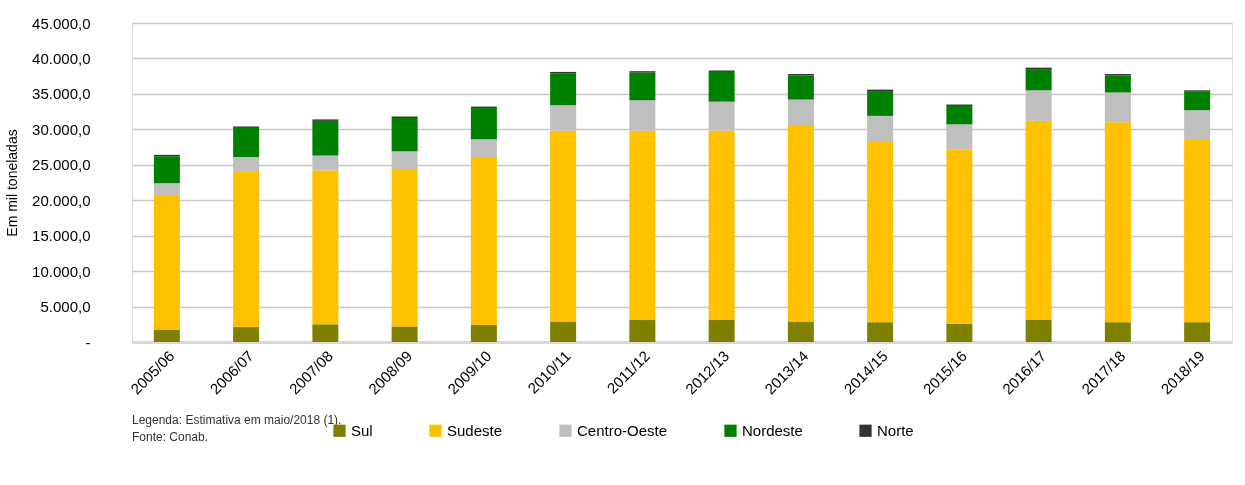  Describe the element at coordinates (61, 94) in the screenshot. I see `y-tick-label: 35.000,0` at that location.